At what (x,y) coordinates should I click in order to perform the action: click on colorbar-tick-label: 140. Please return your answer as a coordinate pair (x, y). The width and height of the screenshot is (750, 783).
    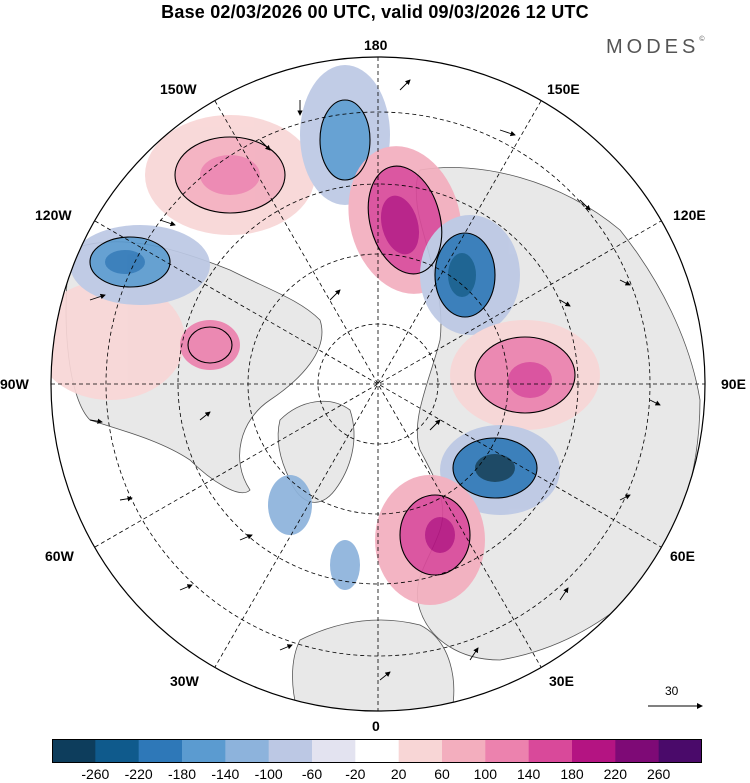
    Looking at the image, I should click on (528, 774).